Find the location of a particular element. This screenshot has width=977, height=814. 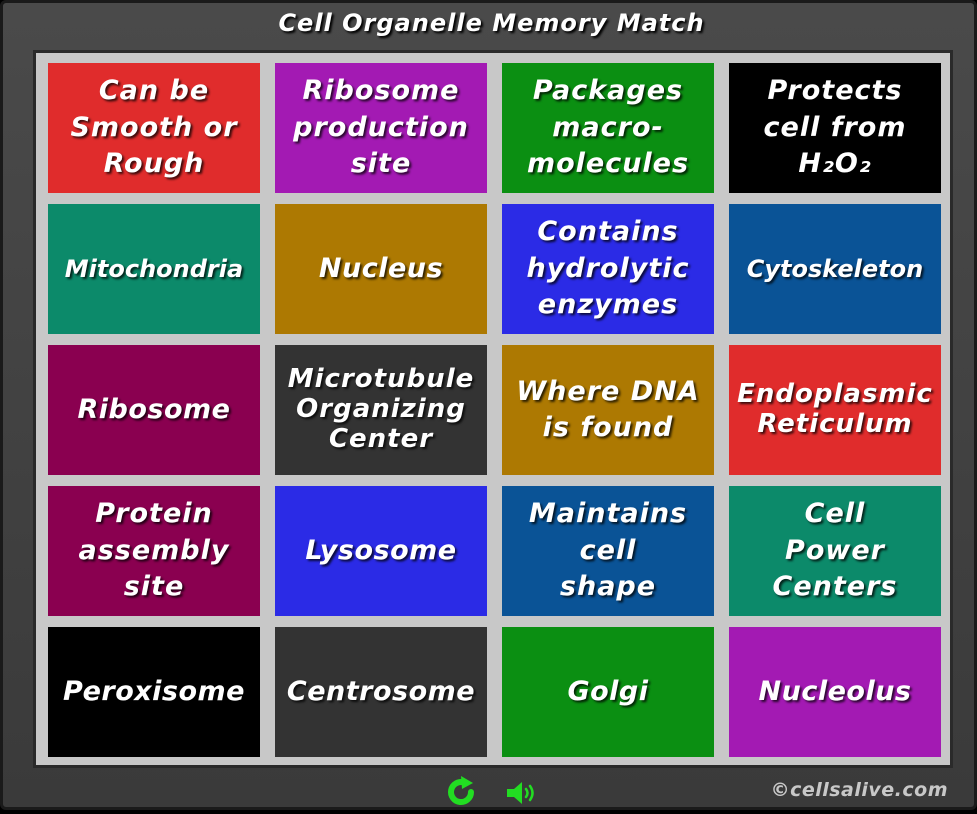

speaker-icon is located at coordinates (523, 793).